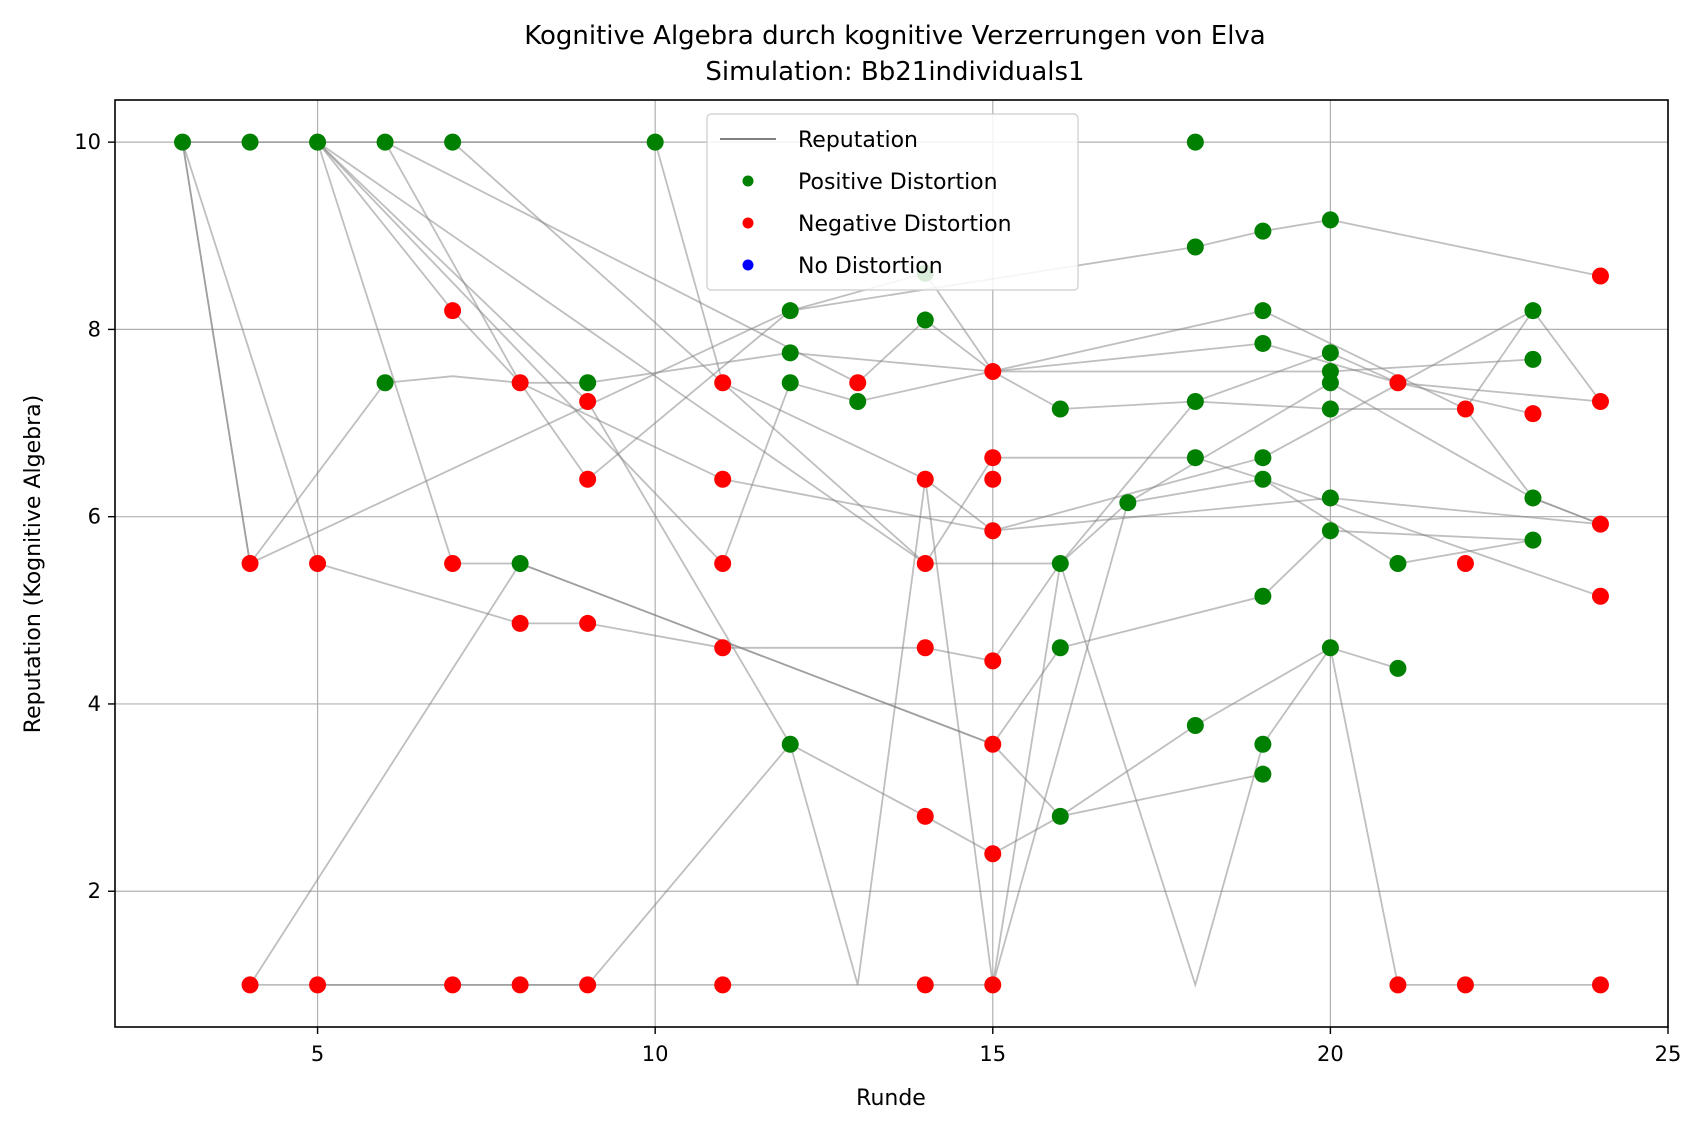  Describe the element at coordinates (1668, 1054) in the screenshot. I see `x-tick-label: 25` at that location.